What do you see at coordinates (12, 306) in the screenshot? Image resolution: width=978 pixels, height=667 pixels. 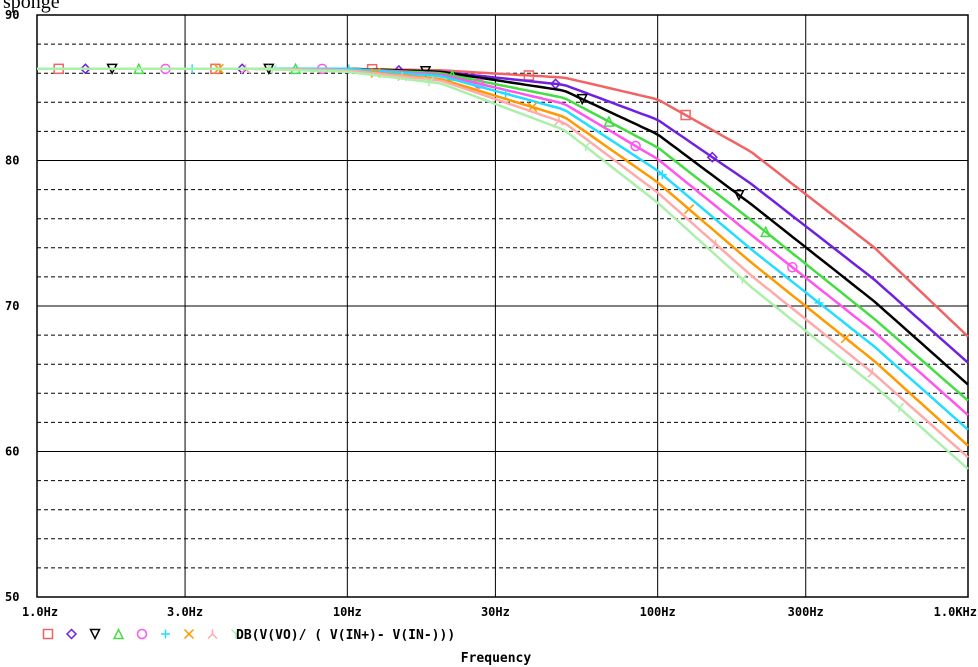 I see `y-tick-label: 70` at bounding box center [12, 306].